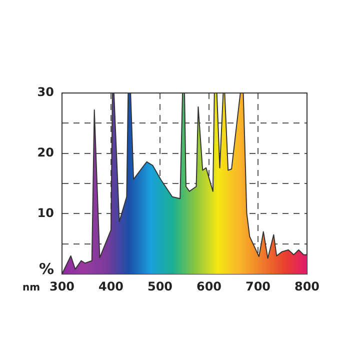 This screenshot has width=348, height=348. Describe the element at coordinates (45, 152) in the screenshot. I see `y-tick-label: 20` at that location.